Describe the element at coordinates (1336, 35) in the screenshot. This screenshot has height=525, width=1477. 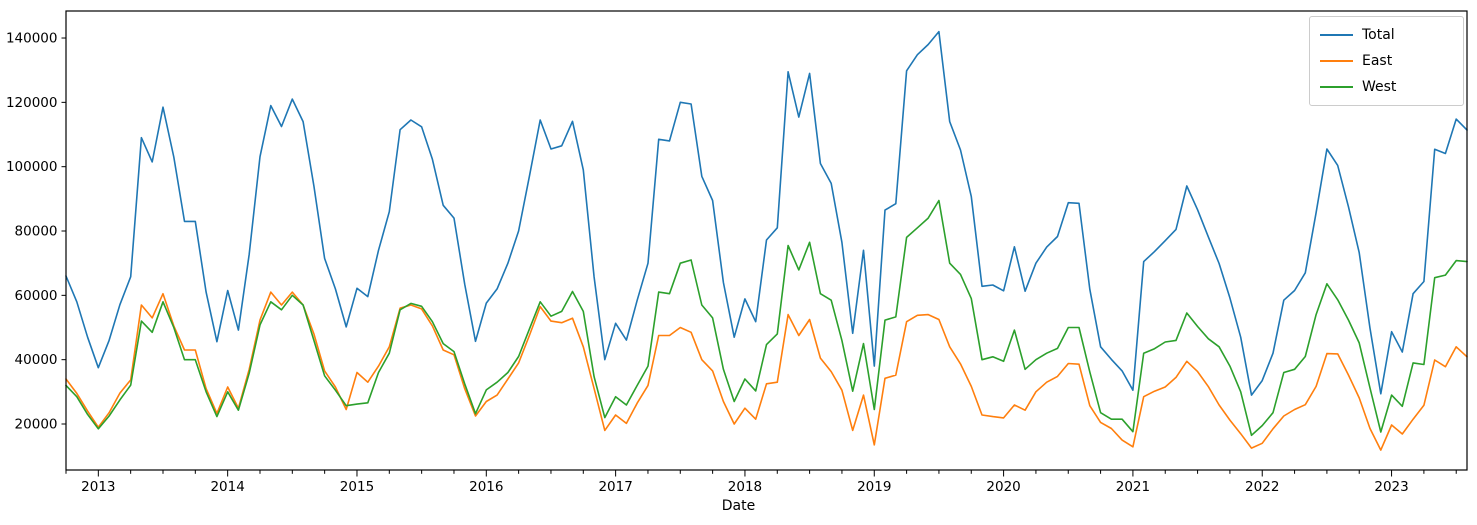
I see `legend-line-sample-total` at that location.